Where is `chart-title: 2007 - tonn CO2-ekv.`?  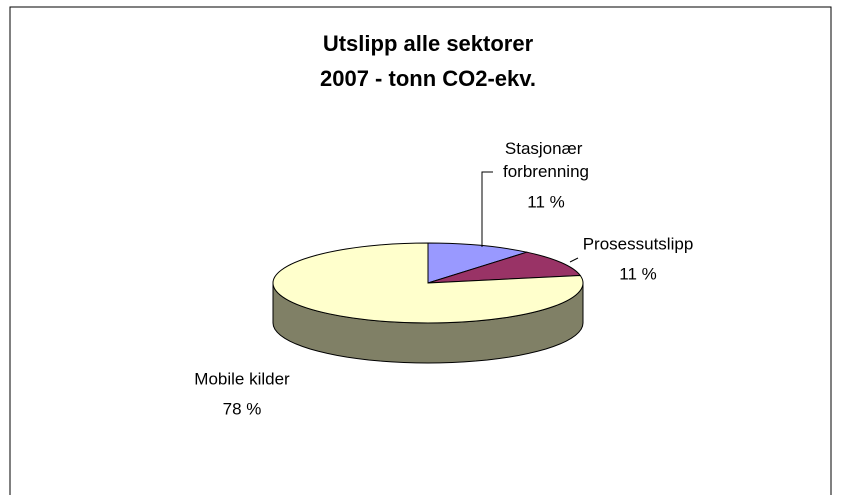
chart-title: 2007 - tonn CO2-ekv. is located at coordinates (428, 78).